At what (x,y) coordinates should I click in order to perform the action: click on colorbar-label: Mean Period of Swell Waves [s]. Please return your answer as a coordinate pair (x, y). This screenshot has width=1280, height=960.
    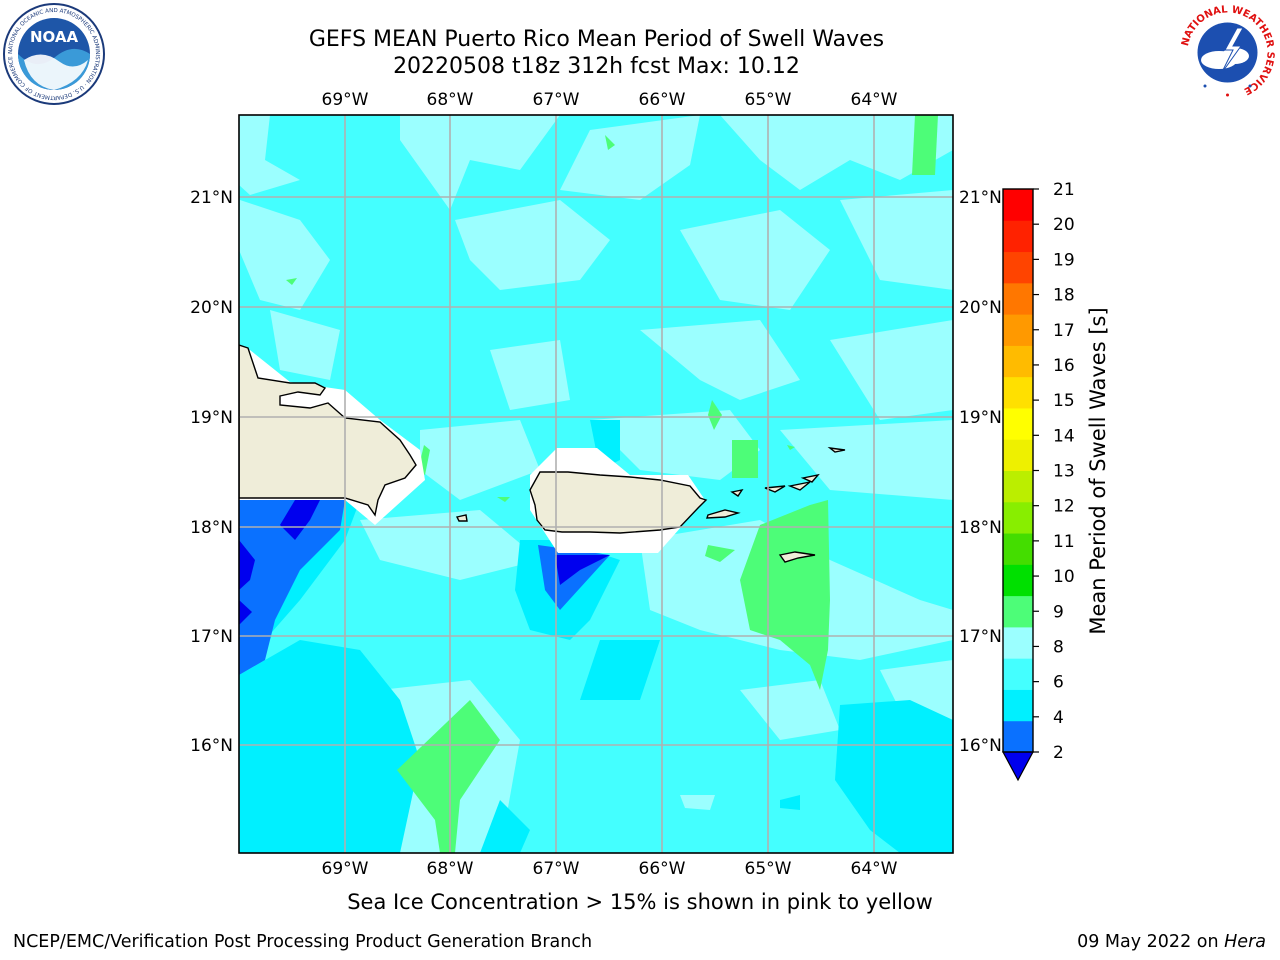
    Looking at the image, I should click on (1098, 470).